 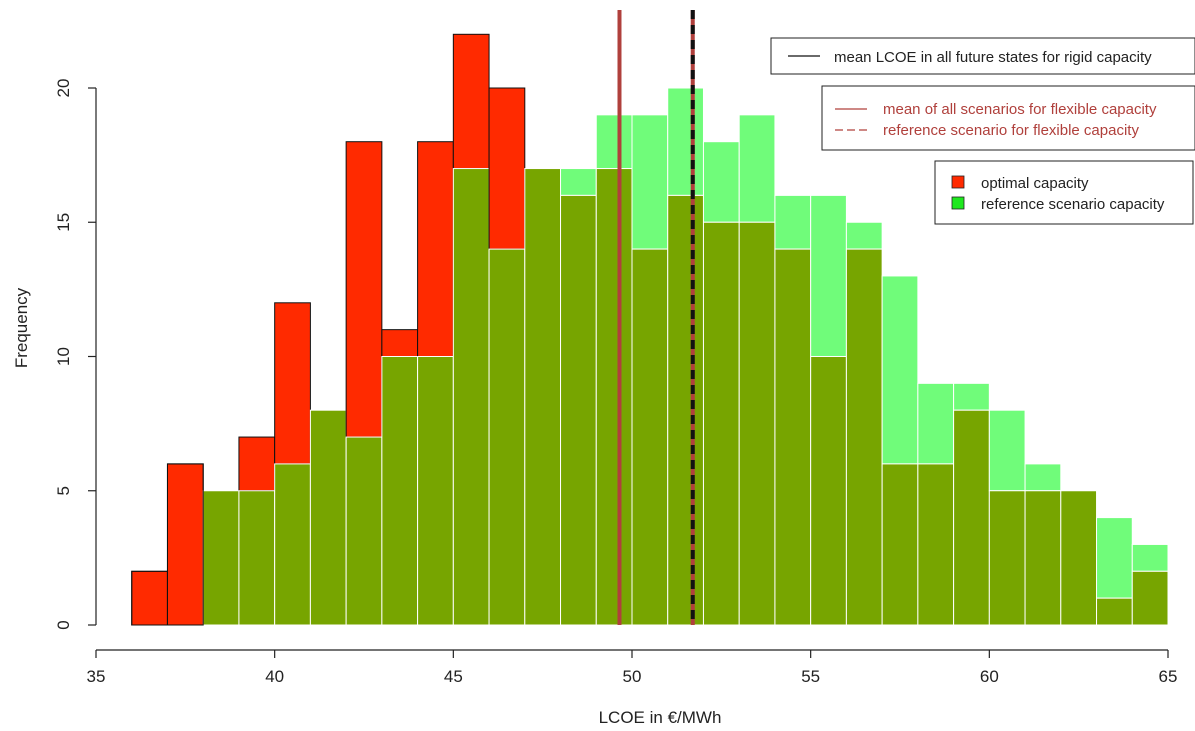 What do you see at coordinates (1073, 204) in the screenshot?
I see `legend-reference-label: reference scenario capacity` at bounding box center [1073, 204].